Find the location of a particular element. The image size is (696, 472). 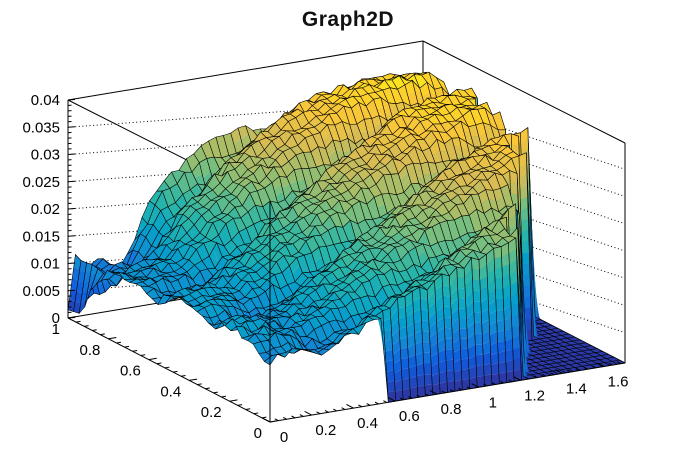

svg-text: 1.6 is located at coordinates (618, 381).